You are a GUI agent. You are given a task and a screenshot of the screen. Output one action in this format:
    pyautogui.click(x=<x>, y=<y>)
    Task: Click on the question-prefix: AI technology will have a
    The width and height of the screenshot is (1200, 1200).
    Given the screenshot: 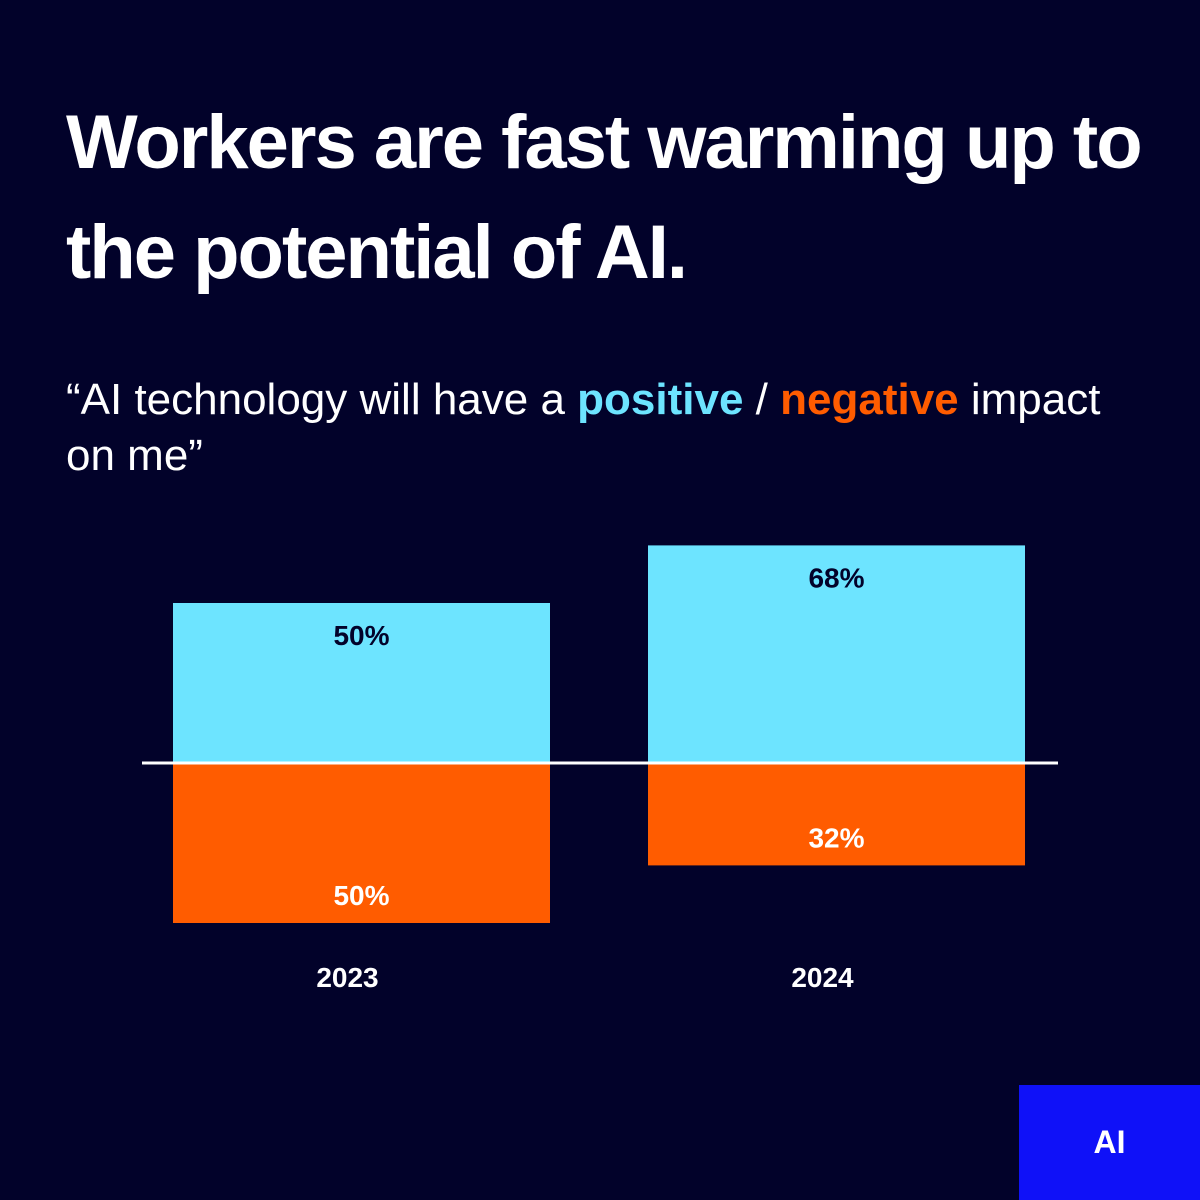 What is the action you would take?
    pyautogui.click(x=329, y=399)
    